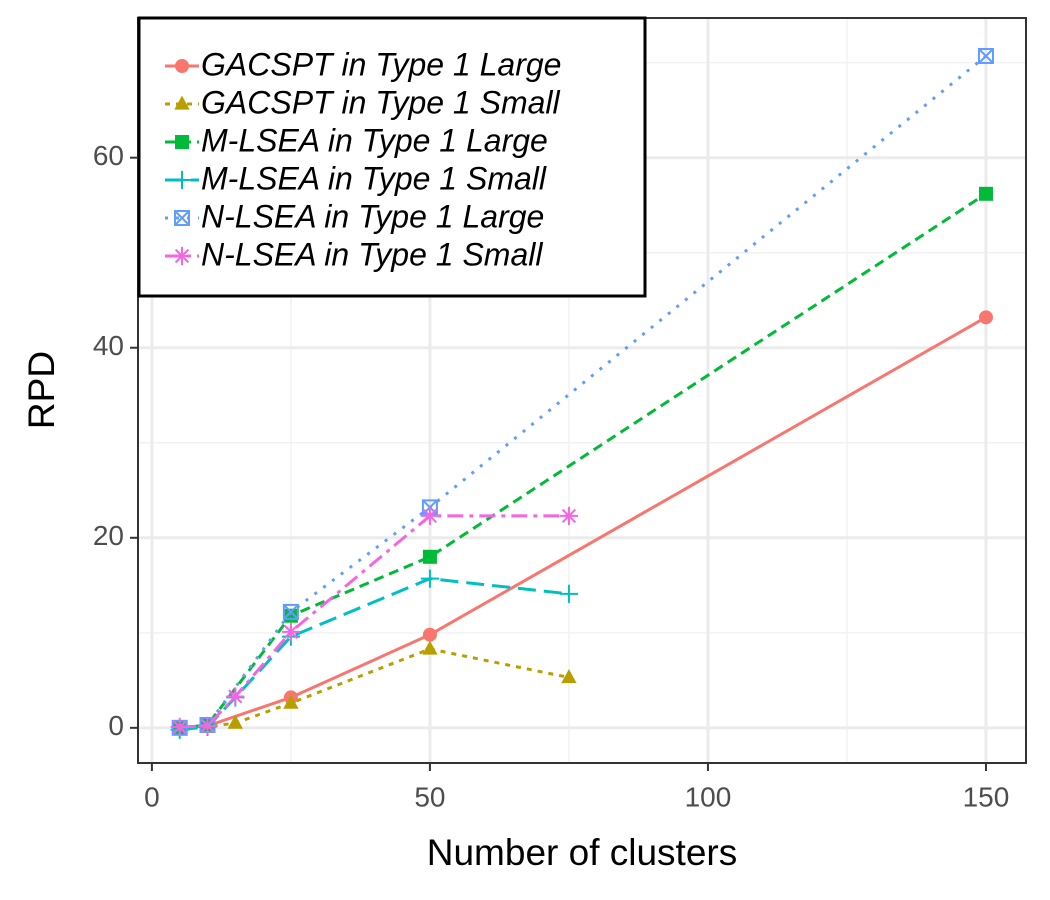 The height and width of the screenshot is (900, 1050). I want to click on y-tick-label: 60, so click(108, 155).